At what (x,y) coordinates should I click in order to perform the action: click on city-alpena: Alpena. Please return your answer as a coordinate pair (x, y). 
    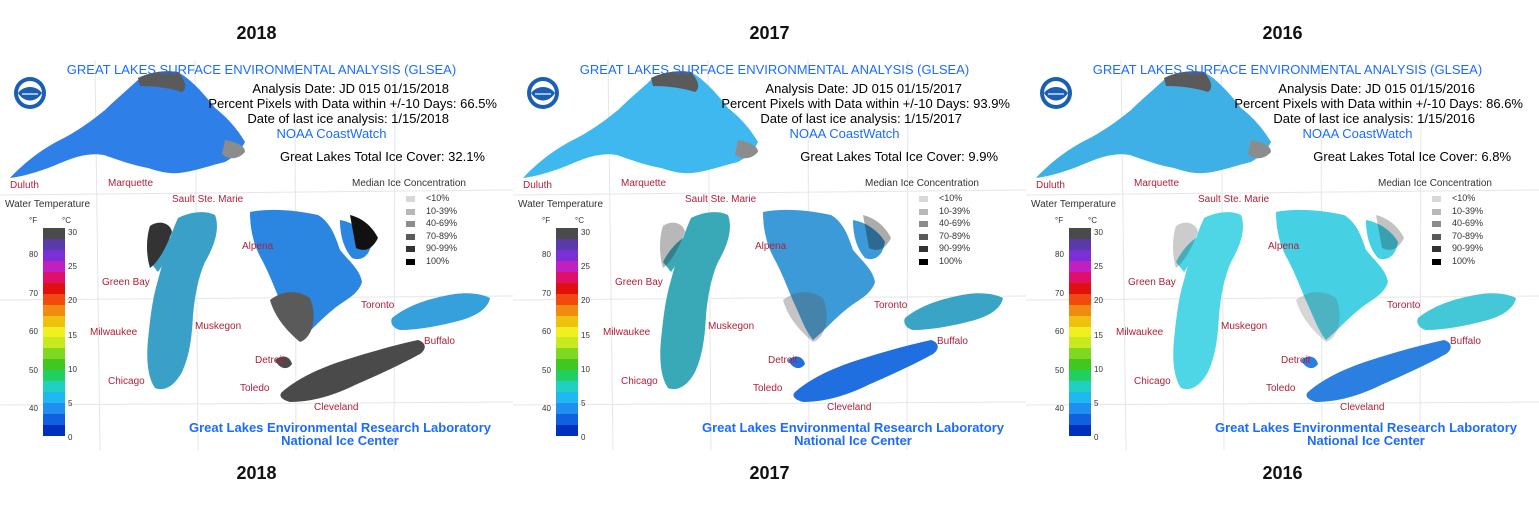
    Looking at the image, I should click on (1284, 246).